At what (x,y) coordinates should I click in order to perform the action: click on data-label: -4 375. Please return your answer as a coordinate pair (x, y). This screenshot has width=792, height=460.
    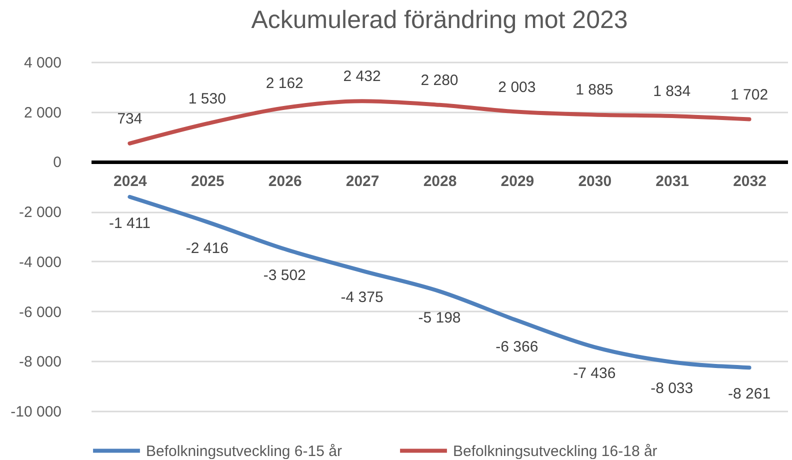
    Looking at the image, I should click on (362, 297).